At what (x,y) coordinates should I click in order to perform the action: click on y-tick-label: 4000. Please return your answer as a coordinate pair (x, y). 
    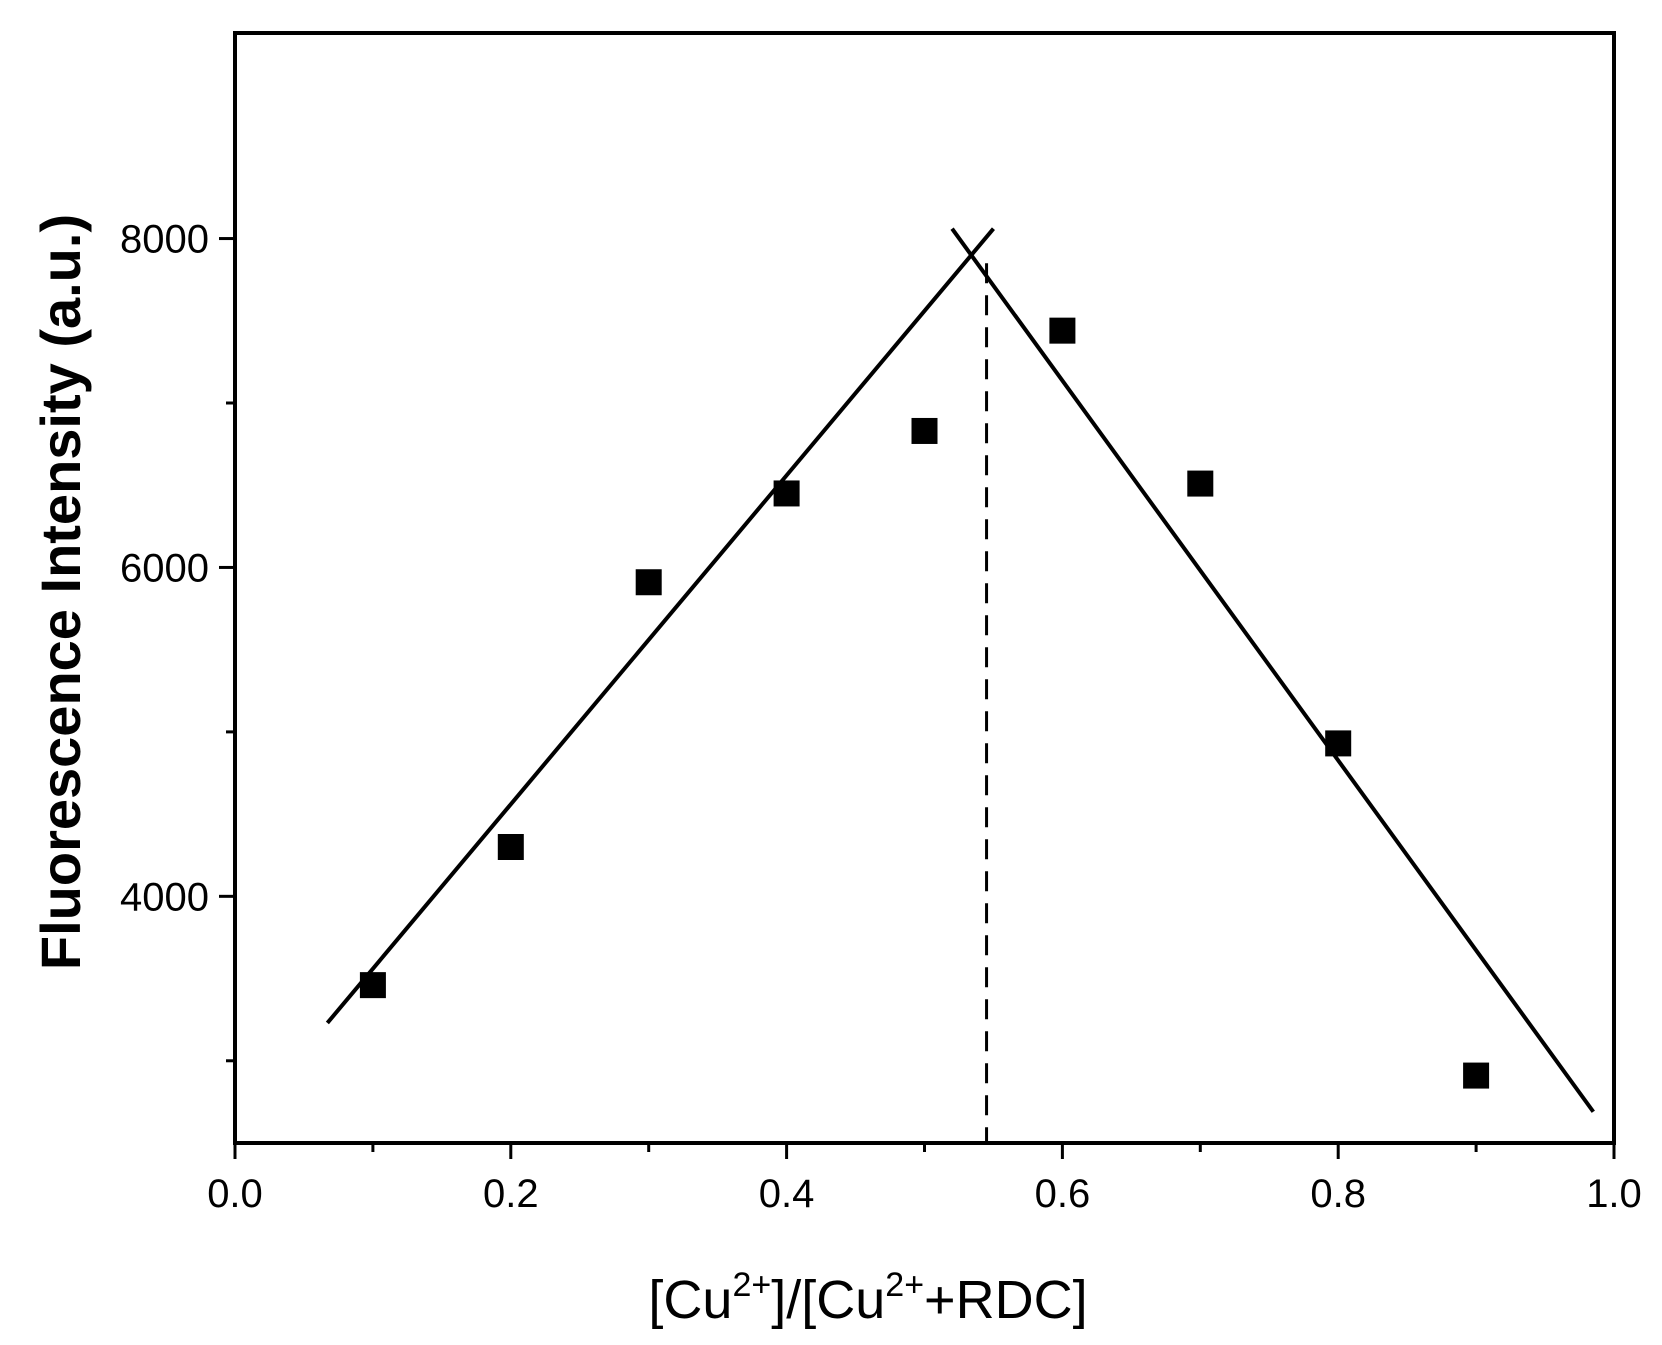
    Looking at the image, I should click on (164, 897).